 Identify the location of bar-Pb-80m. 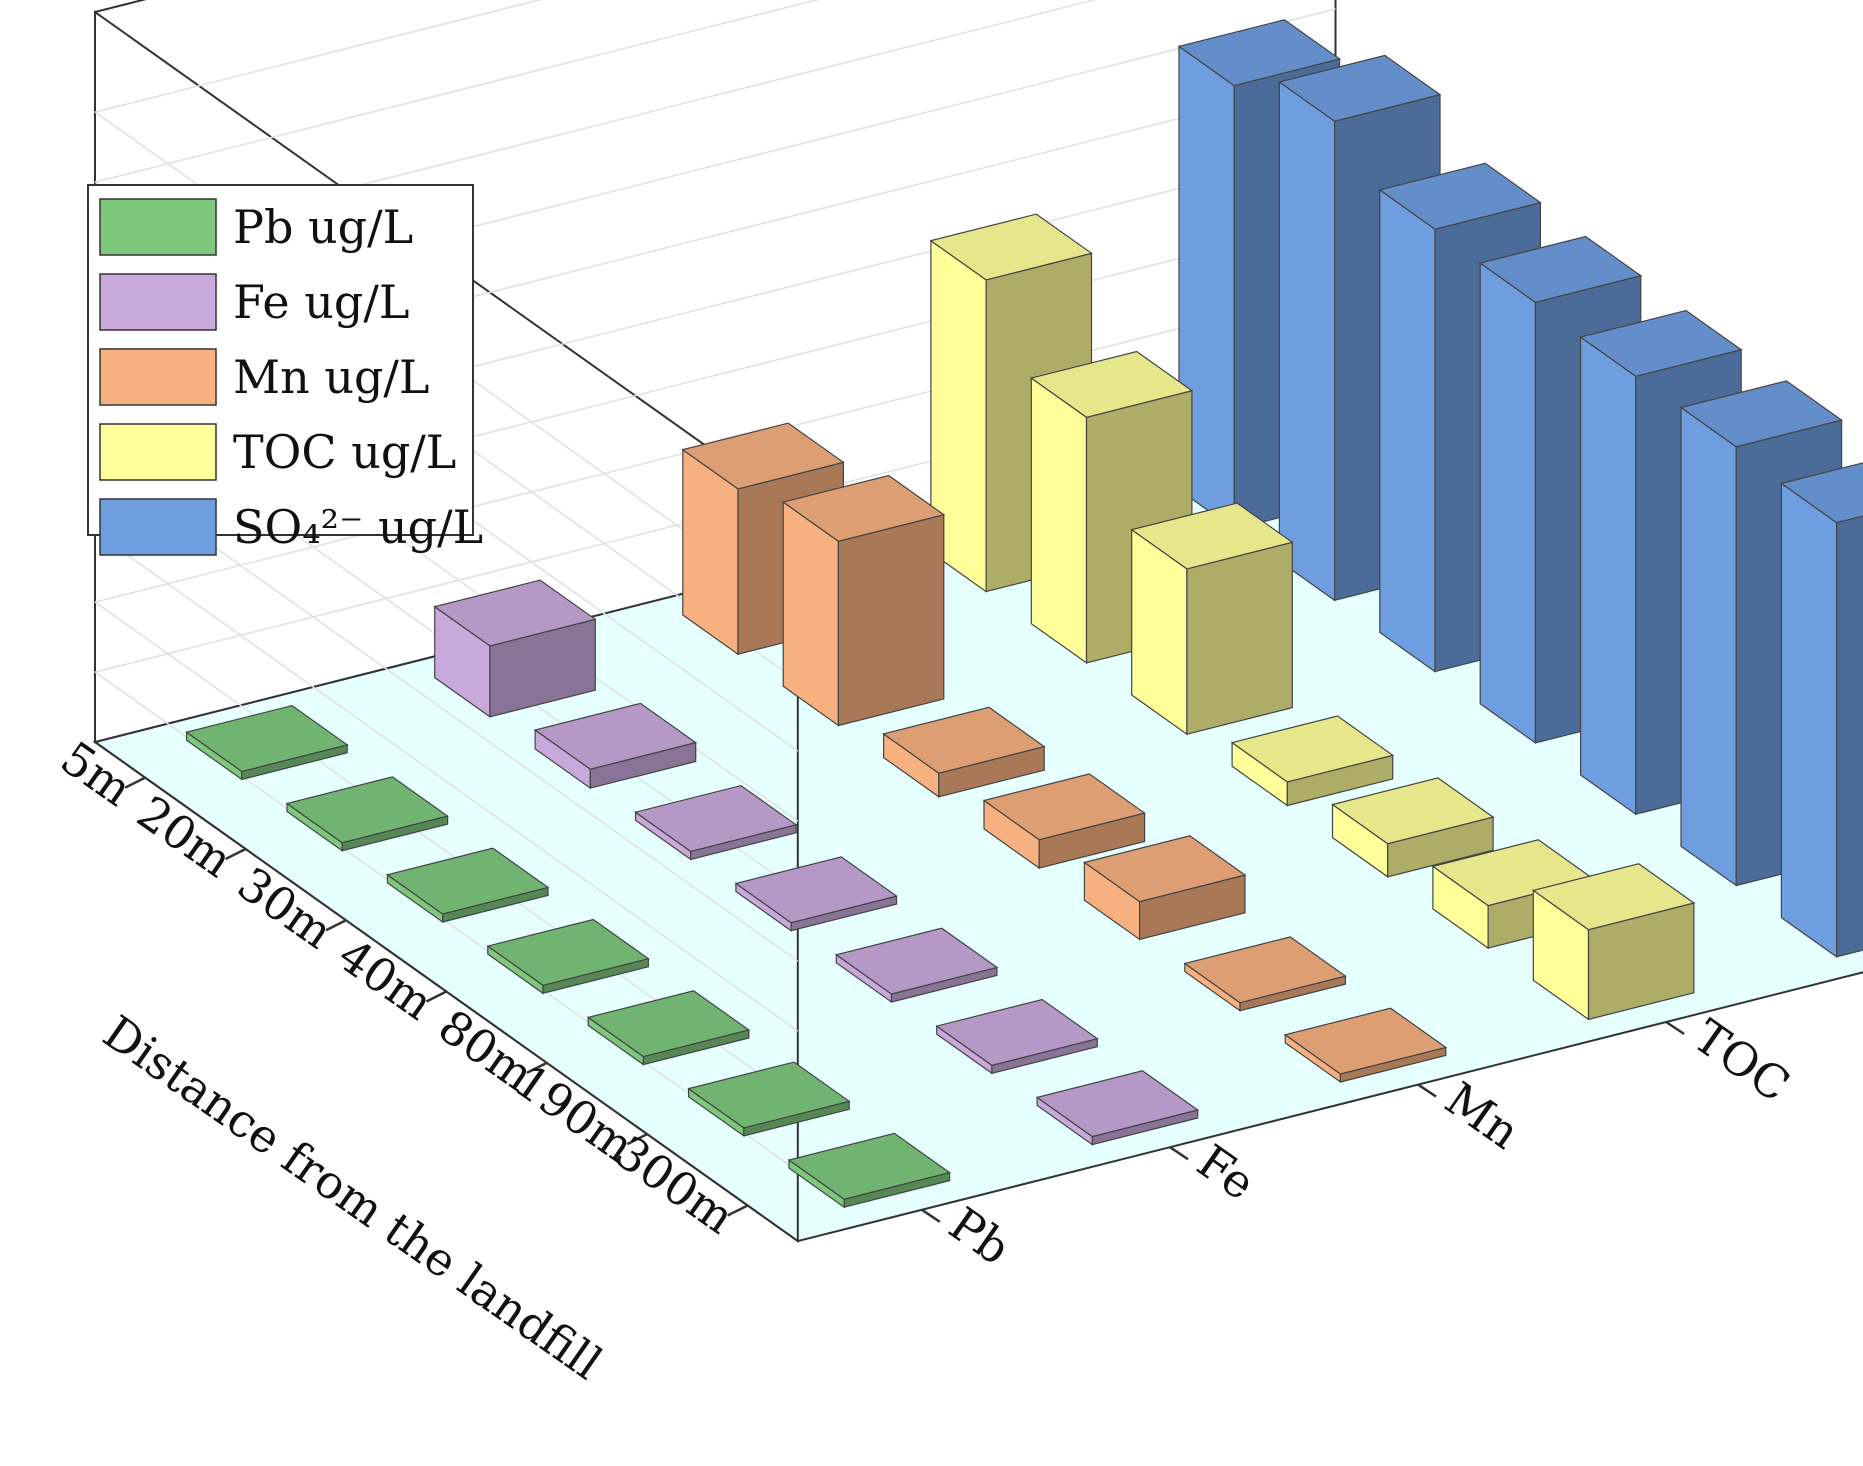
(668, 1028).